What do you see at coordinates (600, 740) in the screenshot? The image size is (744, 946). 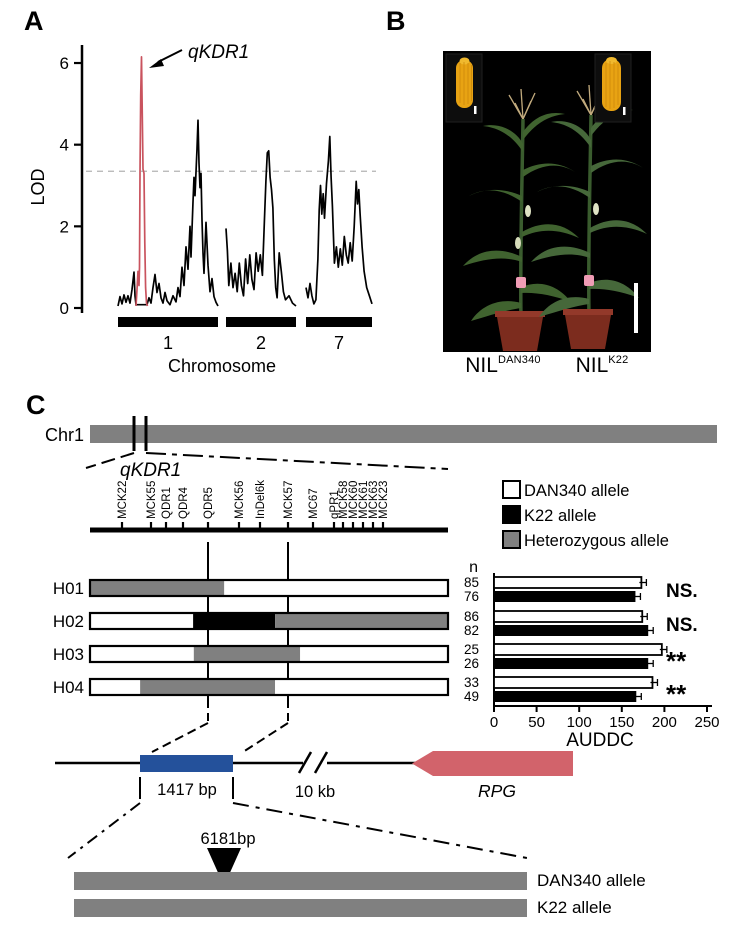 I see `auddc-x-axis-title: AUDDC` at bounding box center [600, 740].